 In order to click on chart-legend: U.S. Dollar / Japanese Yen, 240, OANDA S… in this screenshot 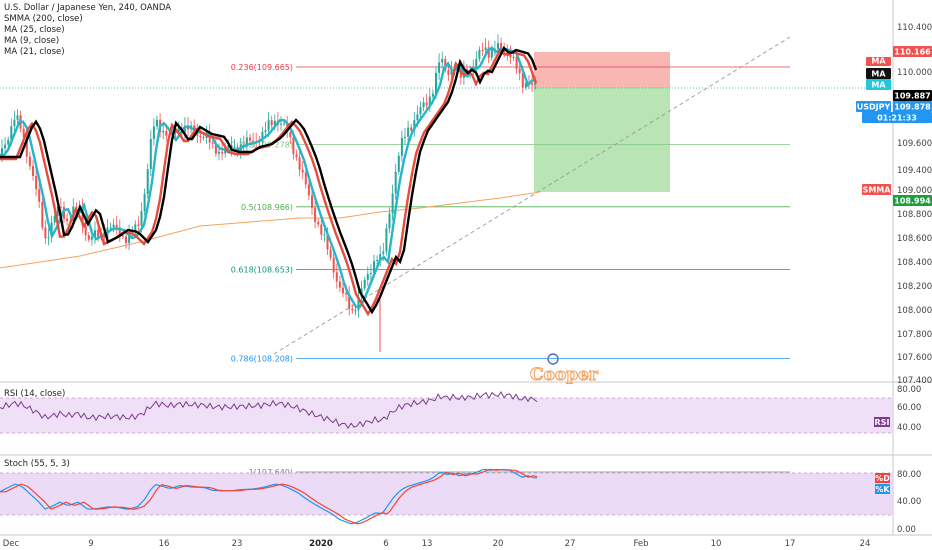, I will do `click(87, 30)`.